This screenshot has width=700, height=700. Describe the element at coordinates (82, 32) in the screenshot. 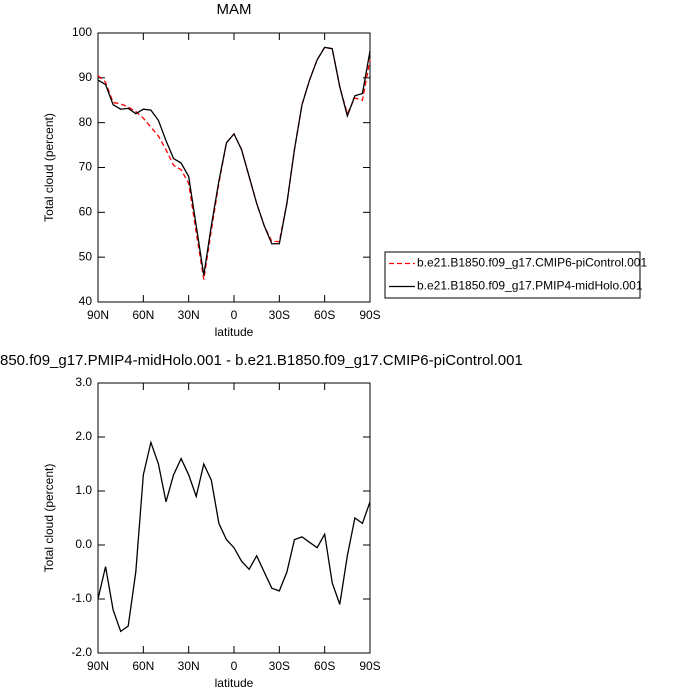

I see `y-tick-label: 100` at that location.